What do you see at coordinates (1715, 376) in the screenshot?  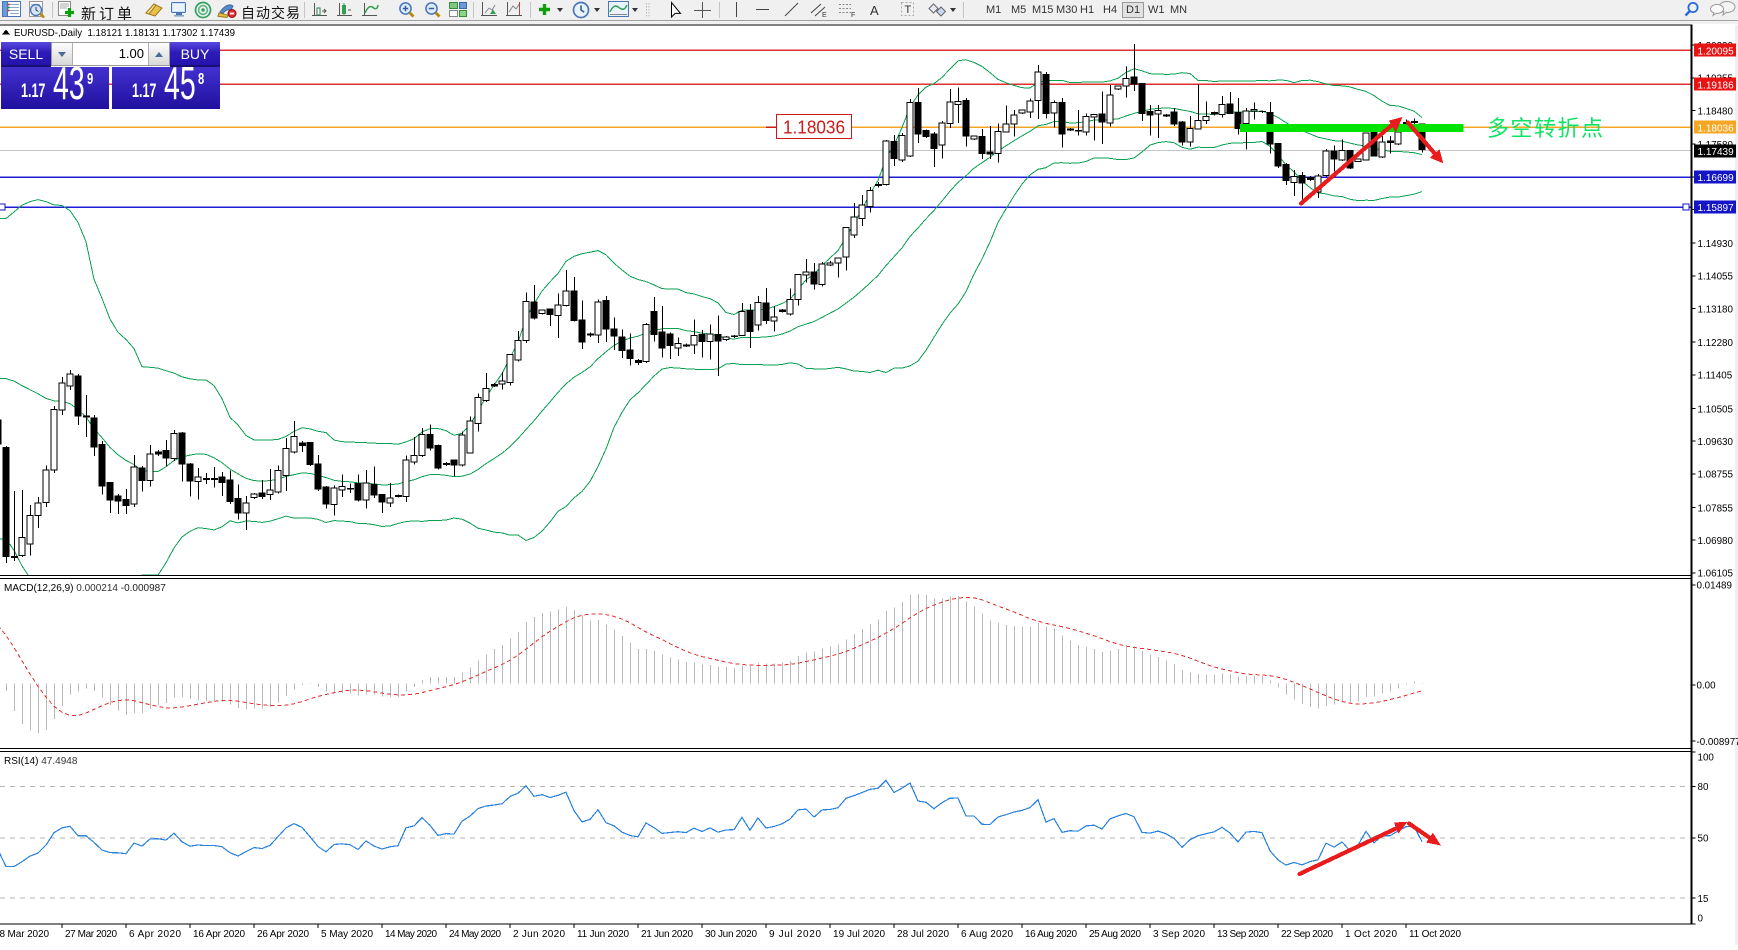 I see `svg-text: 1.11405` at bounding box center [1715, 376].